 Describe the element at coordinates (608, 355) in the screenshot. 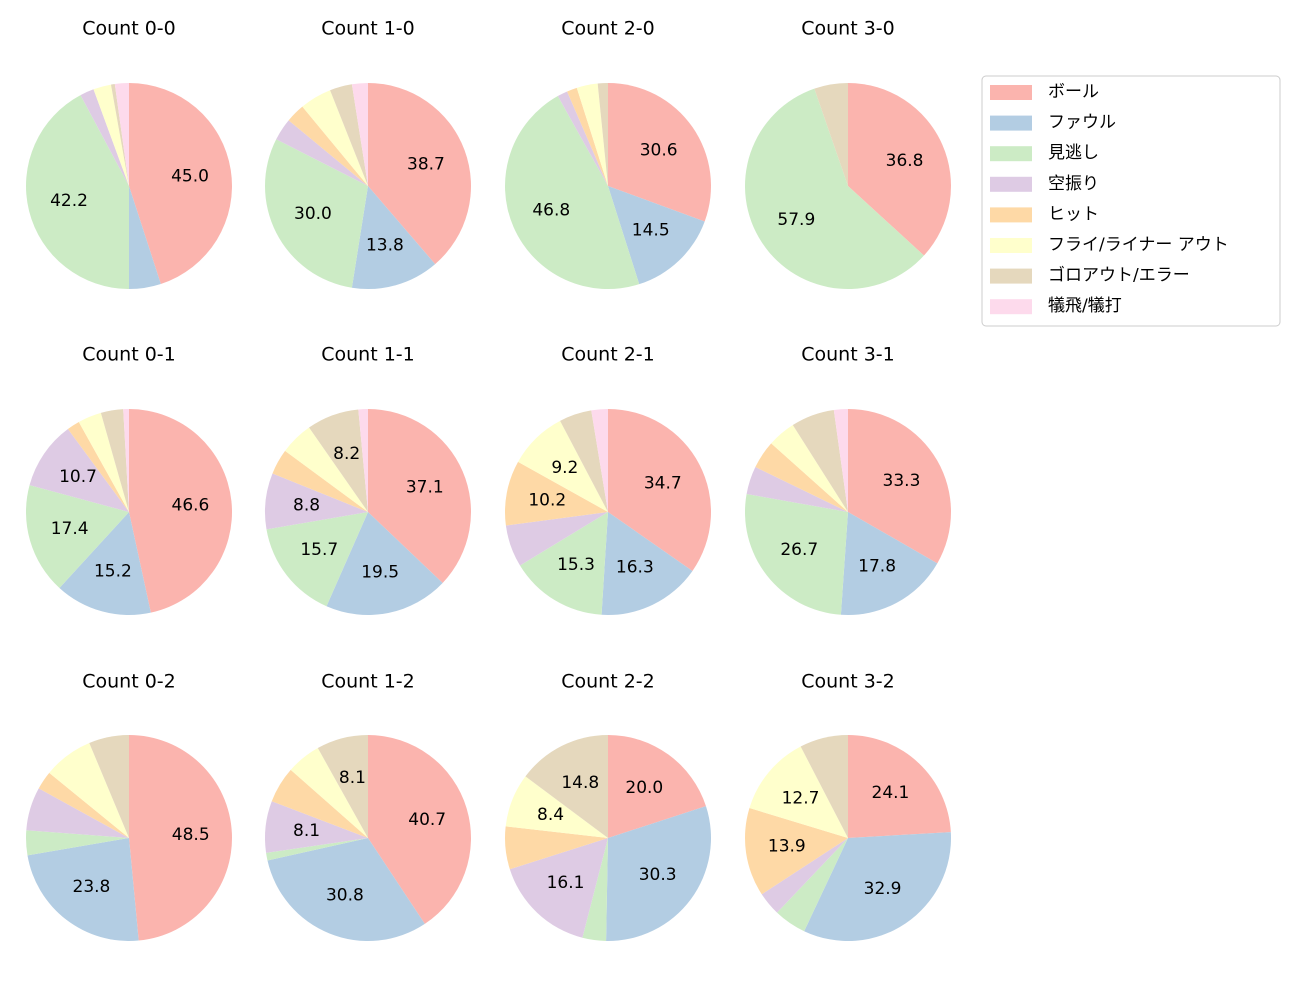

I see `chart-title: Count 2-1` at that location.